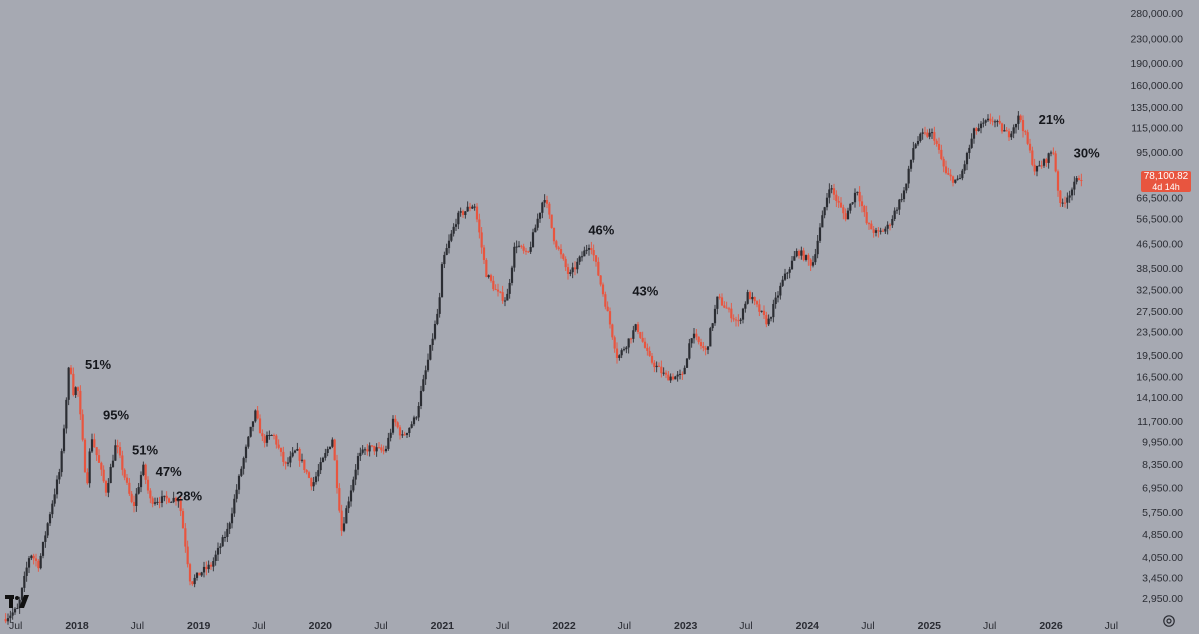  I want to click on price-tick-label: 19,500.00, so click(1159, 356).